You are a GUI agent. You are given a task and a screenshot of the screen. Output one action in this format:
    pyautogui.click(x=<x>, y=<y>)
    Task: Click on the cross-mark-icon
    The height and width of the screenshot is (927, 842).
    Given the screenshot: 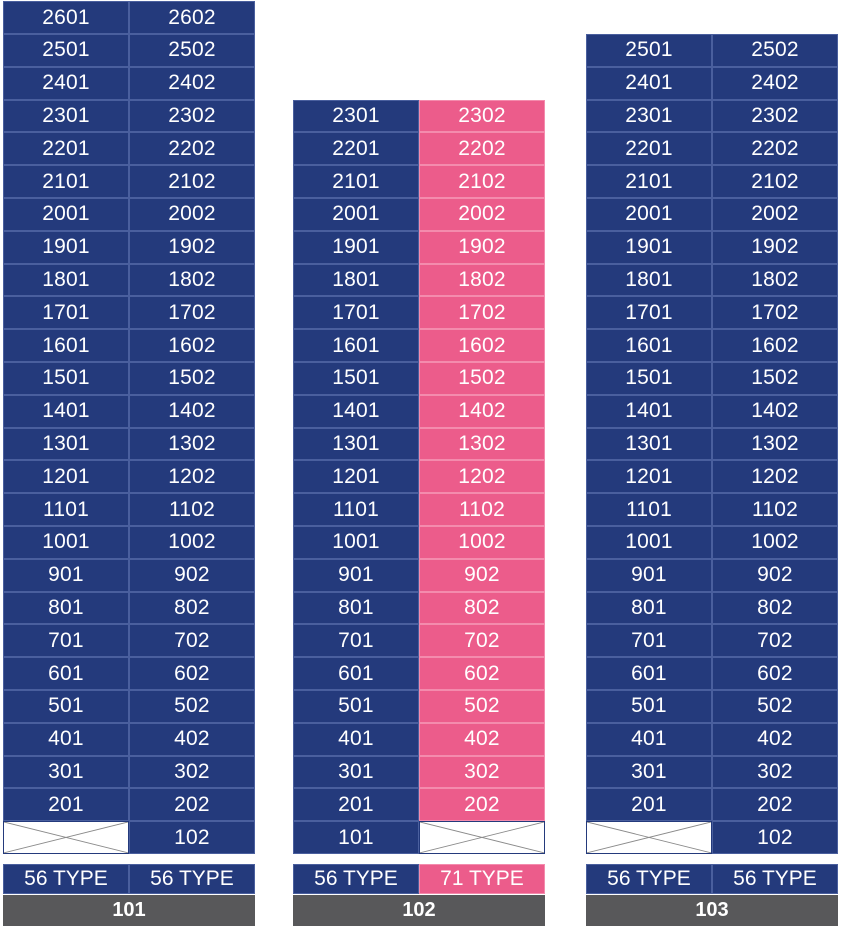 What is the action you would take?
    pyautogui.click(x=482, y=837)
    